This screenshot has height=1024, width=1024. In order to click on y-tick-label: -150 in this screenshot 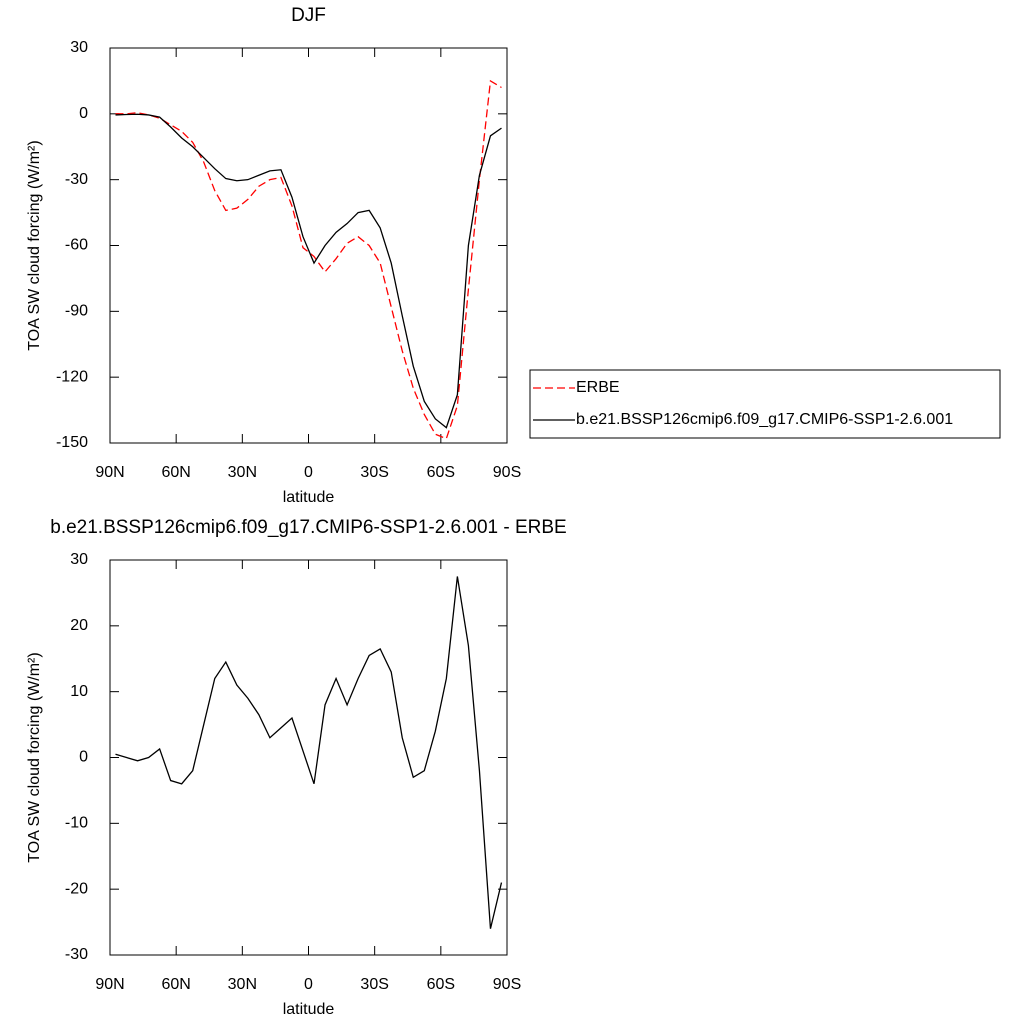, I will do `click(72, 442)`.